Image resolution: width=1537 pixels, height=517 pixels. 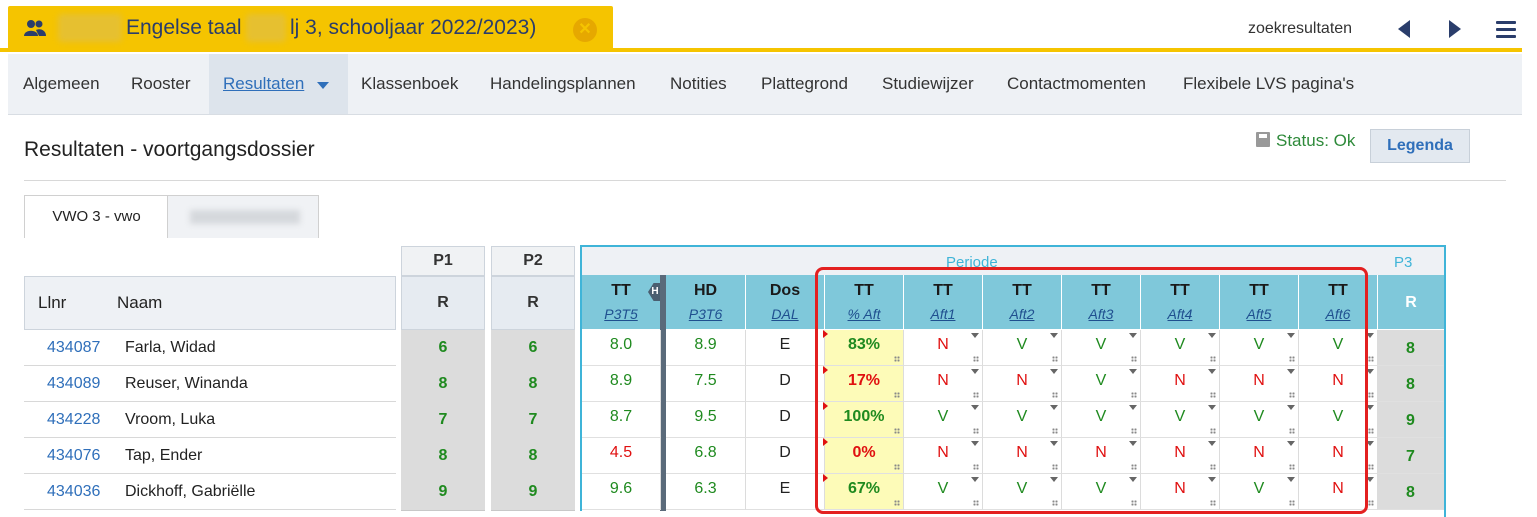 I want to click on student-number-link: 434087, so click(x=74, y=347).